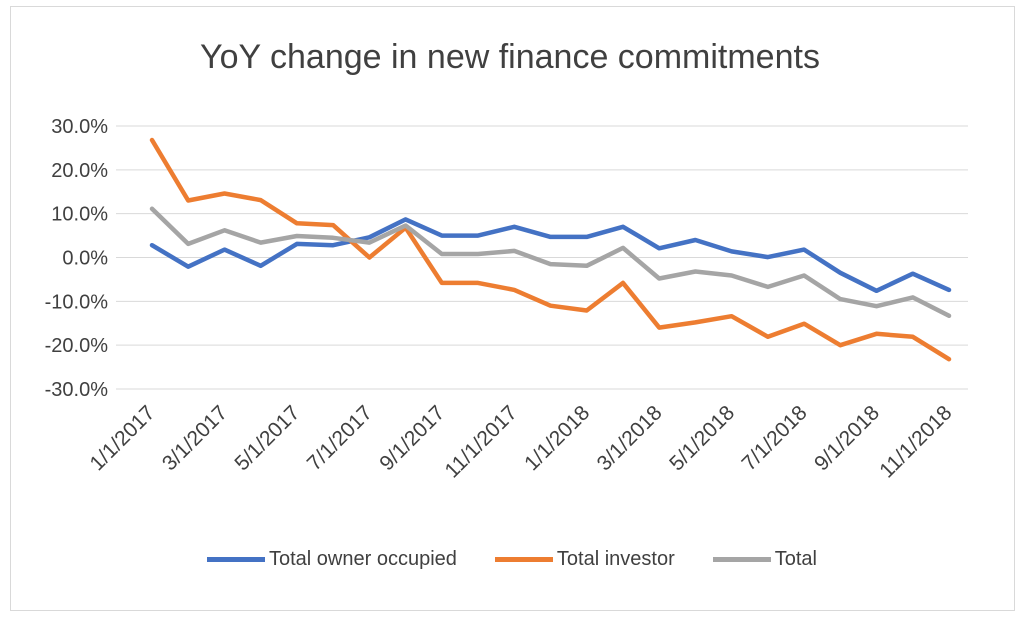 This screenshot has width=1024, height=621. Describe the element at coordinates (412, 438) in the screenshot. I see `x-tick-label: 9/1/2017` at that location.